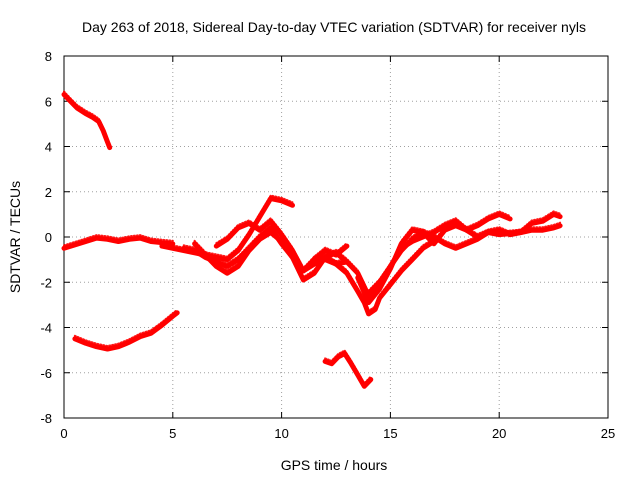 This screenshot has height=480, width=640. Describe the element at coordinates (63, 433) in the screenshot. I see `x-tick-label: 0` at that location.